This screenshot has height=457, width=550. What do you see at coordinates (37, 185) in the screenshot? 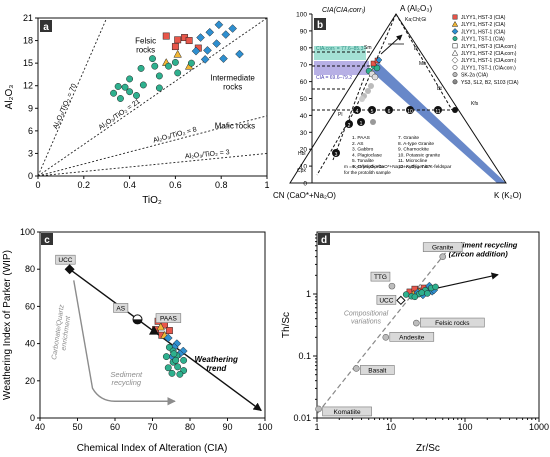
I see `x-tick-label: 0` at bounding box center [37, 185].